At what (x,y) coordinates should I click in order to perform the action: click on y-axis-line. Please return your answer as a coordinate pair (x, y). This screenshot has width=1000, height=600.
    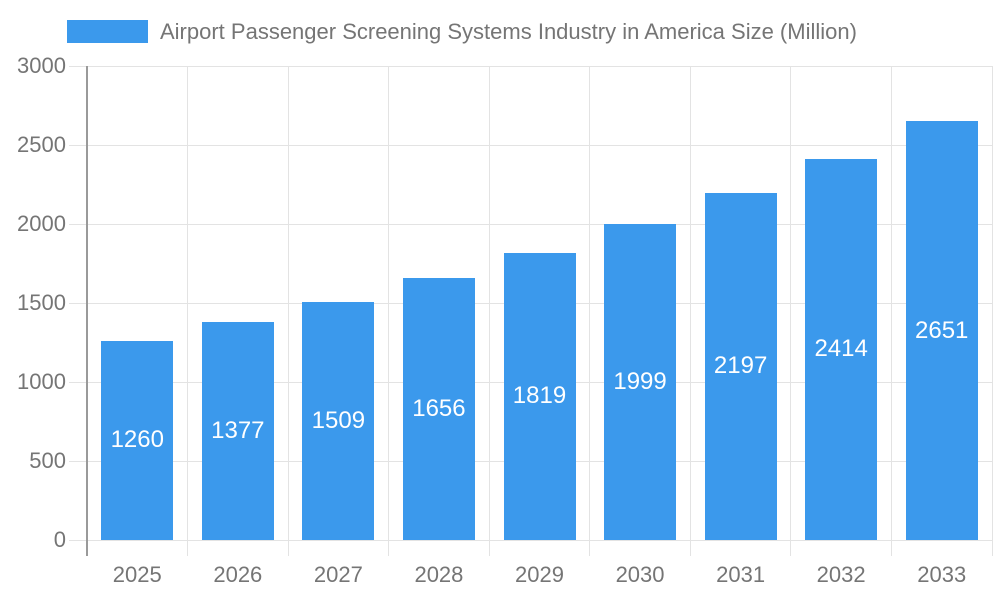
    Looking at the image, I should click on (87, 311).